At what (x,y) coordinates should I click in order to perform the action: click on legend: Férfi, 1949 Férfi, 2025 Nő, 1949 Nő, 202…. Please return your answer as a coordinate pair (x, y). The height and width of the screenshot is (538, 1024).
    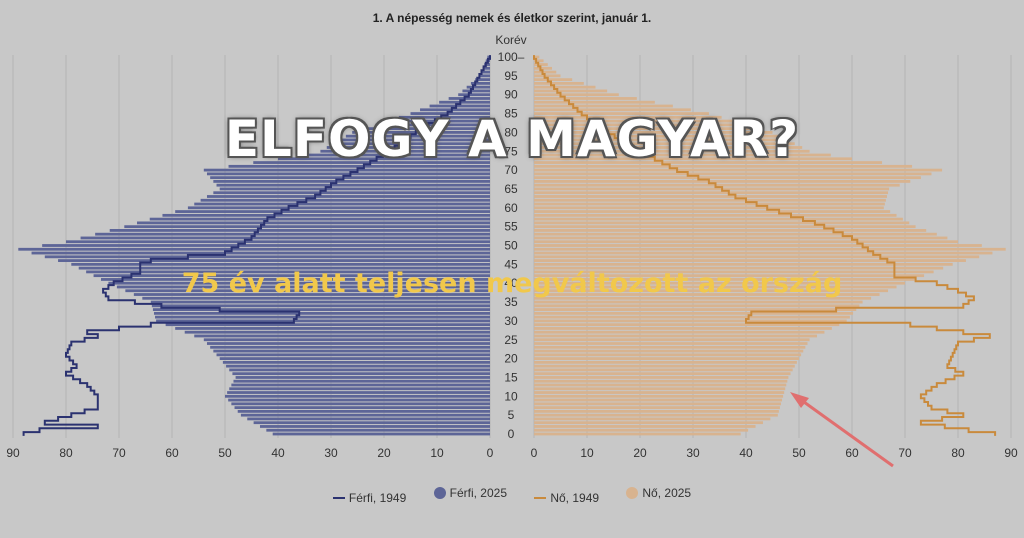
    Looking at the image, I should click on (512, 495).